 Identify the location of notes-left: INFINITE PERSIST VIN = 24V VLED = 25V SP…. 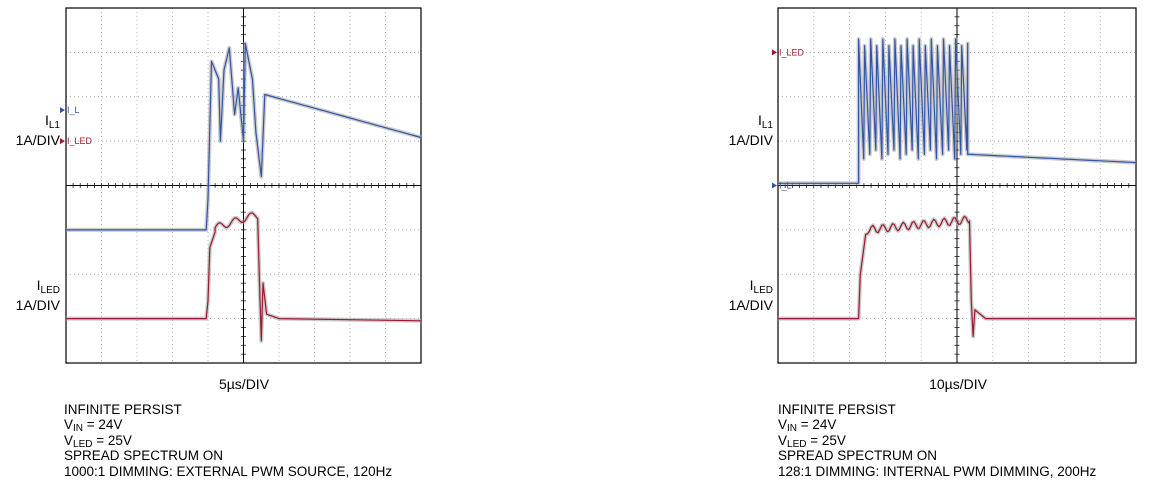
(228, 440).